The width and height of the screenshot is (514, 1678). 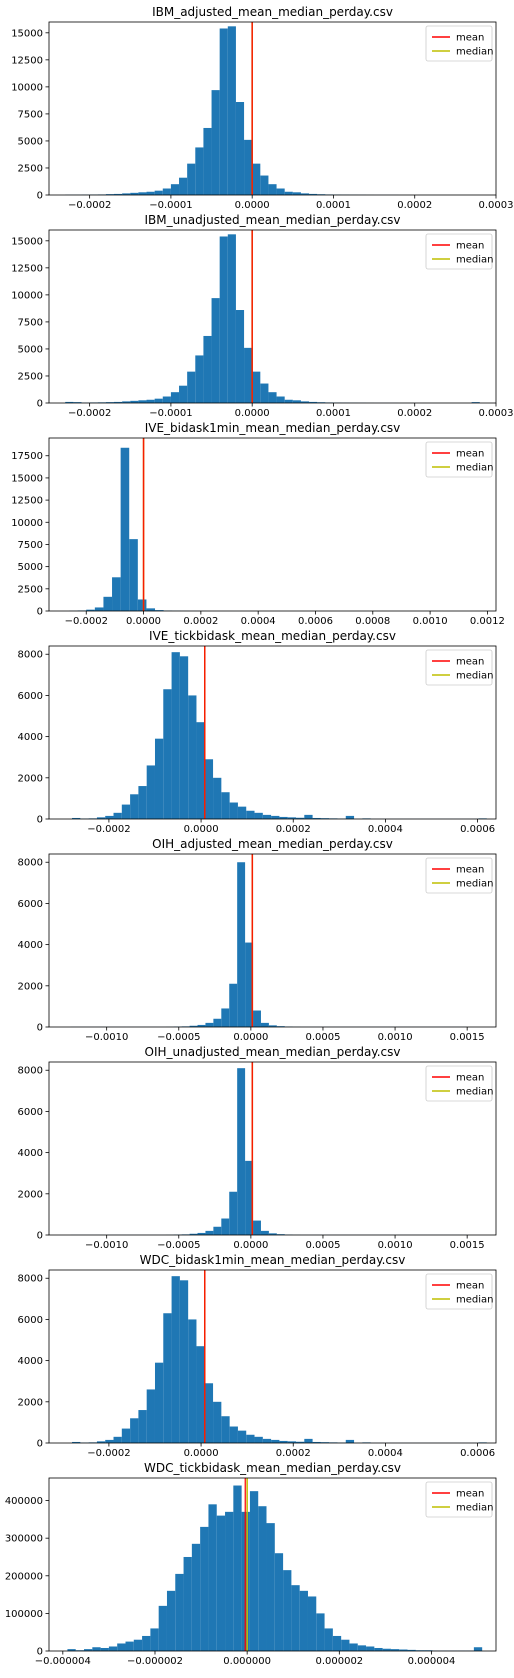 I want to click on plot-frame, so click(x=272, y=524).